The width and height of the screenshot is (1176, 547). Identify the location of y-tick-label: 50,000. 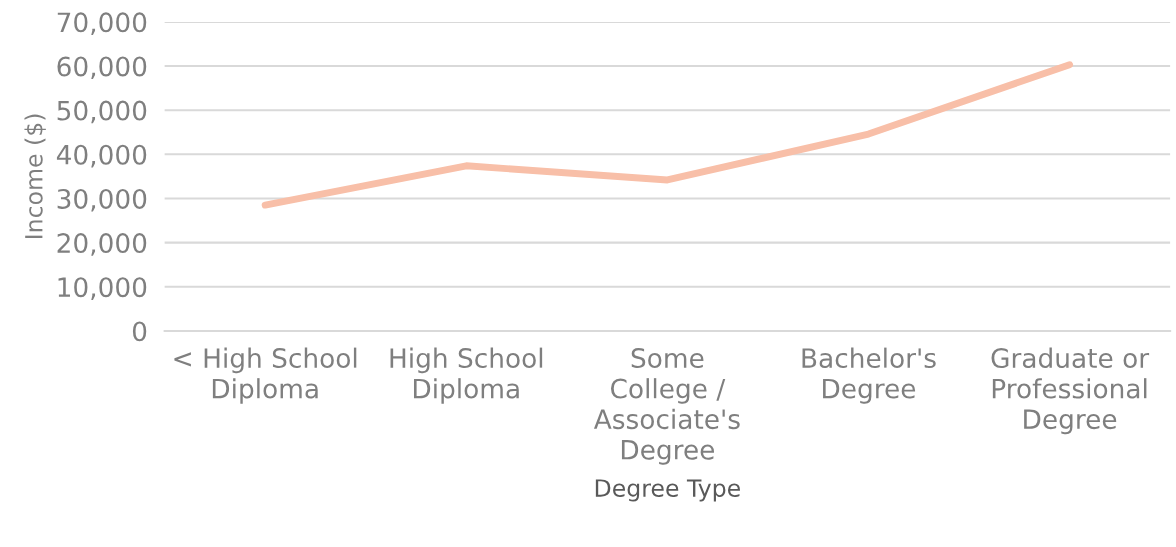
(102, 112).